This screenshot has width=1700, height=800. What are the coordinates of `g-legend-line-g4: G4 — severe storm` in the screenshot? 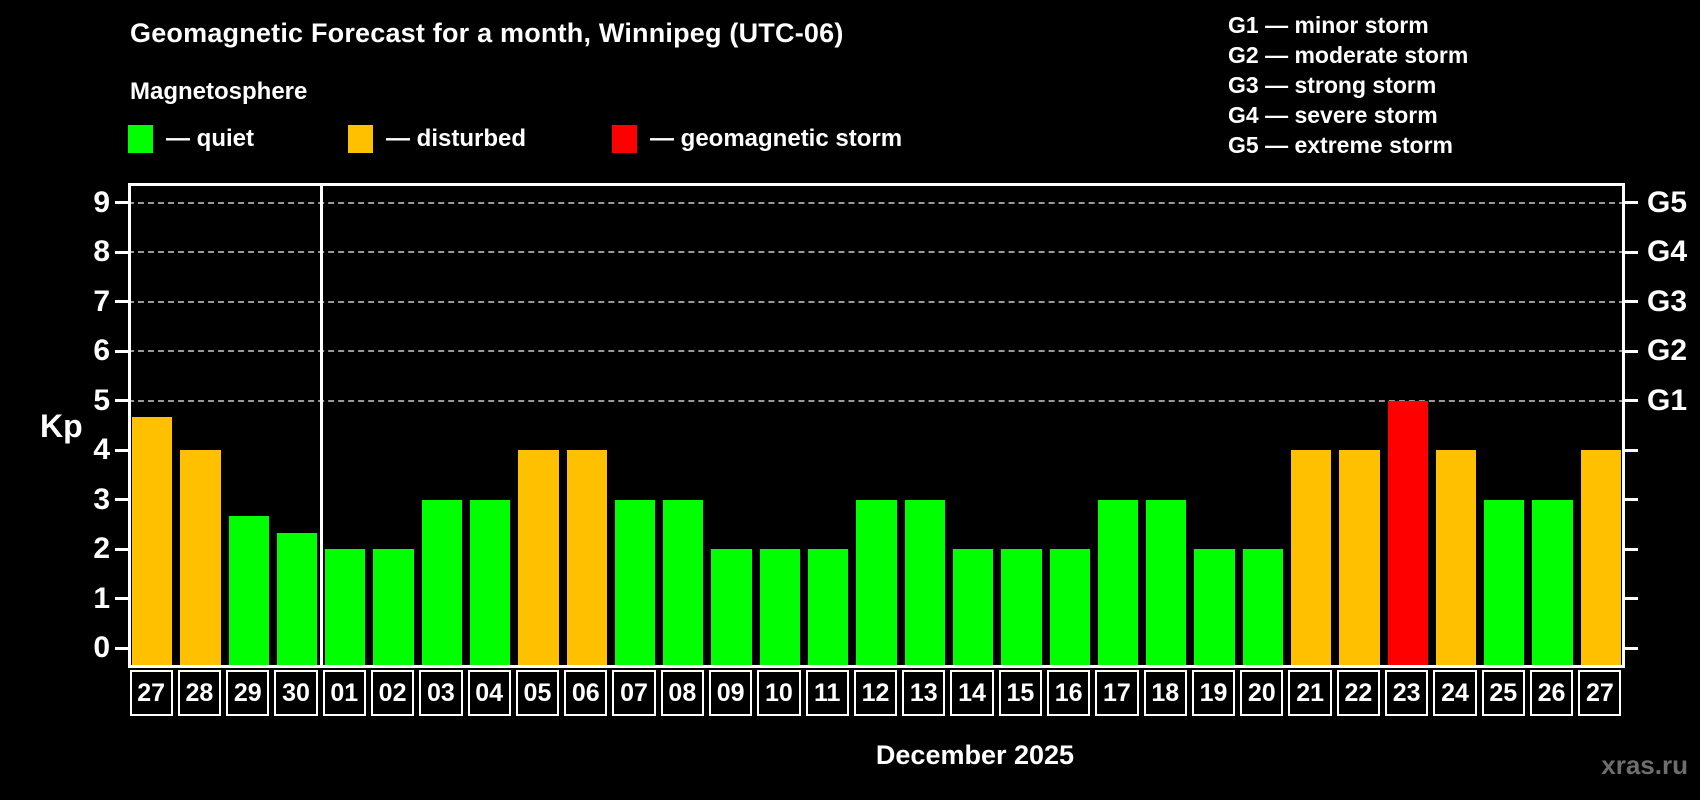 It's located at (1333, 115).